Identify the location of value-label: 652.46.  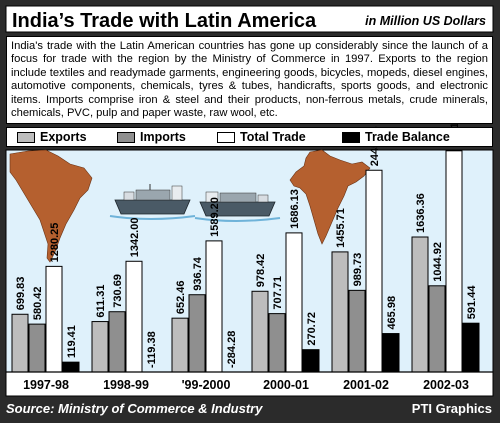
(181, 298).